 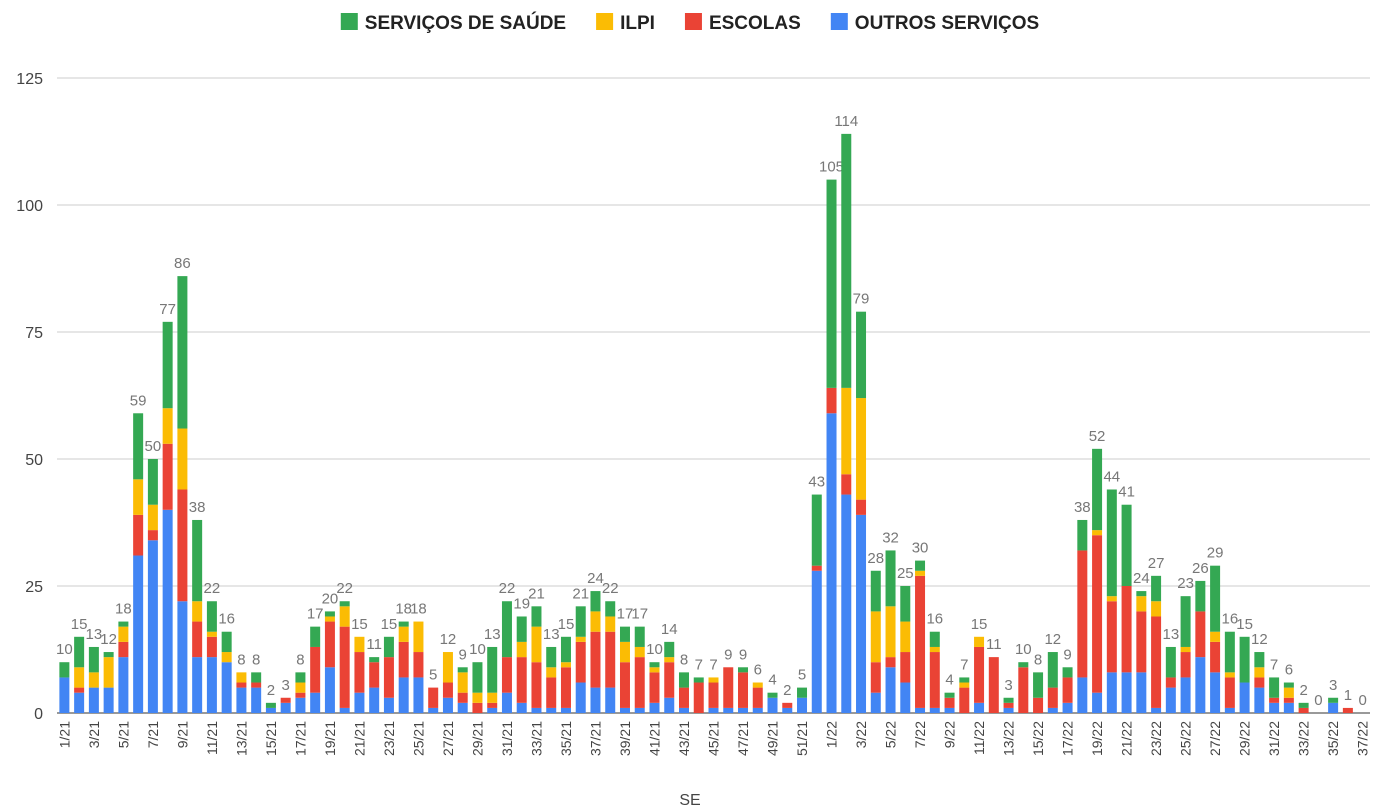 I want to click on total-label: 13, so click(x=94, y=634).